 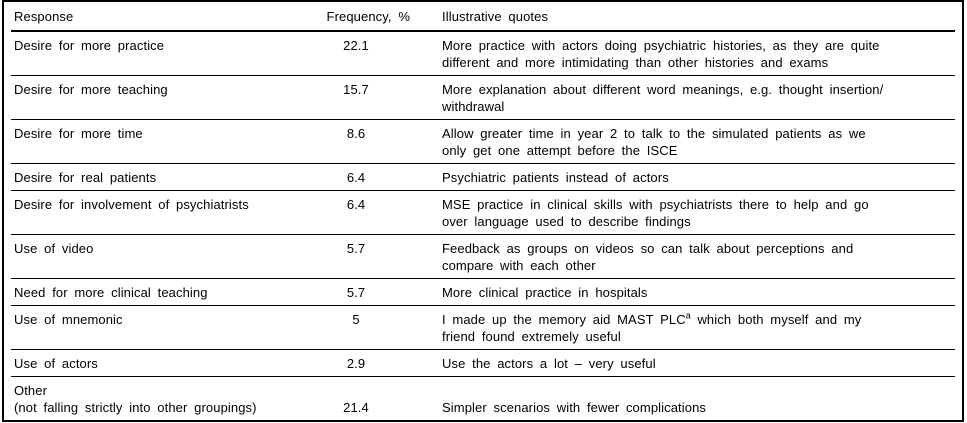 What do you see at coordinates (687, 363) in the screenshot?
I see `quote-cell: Use the actors a lot – very useful` at bounding box center [687, 363].